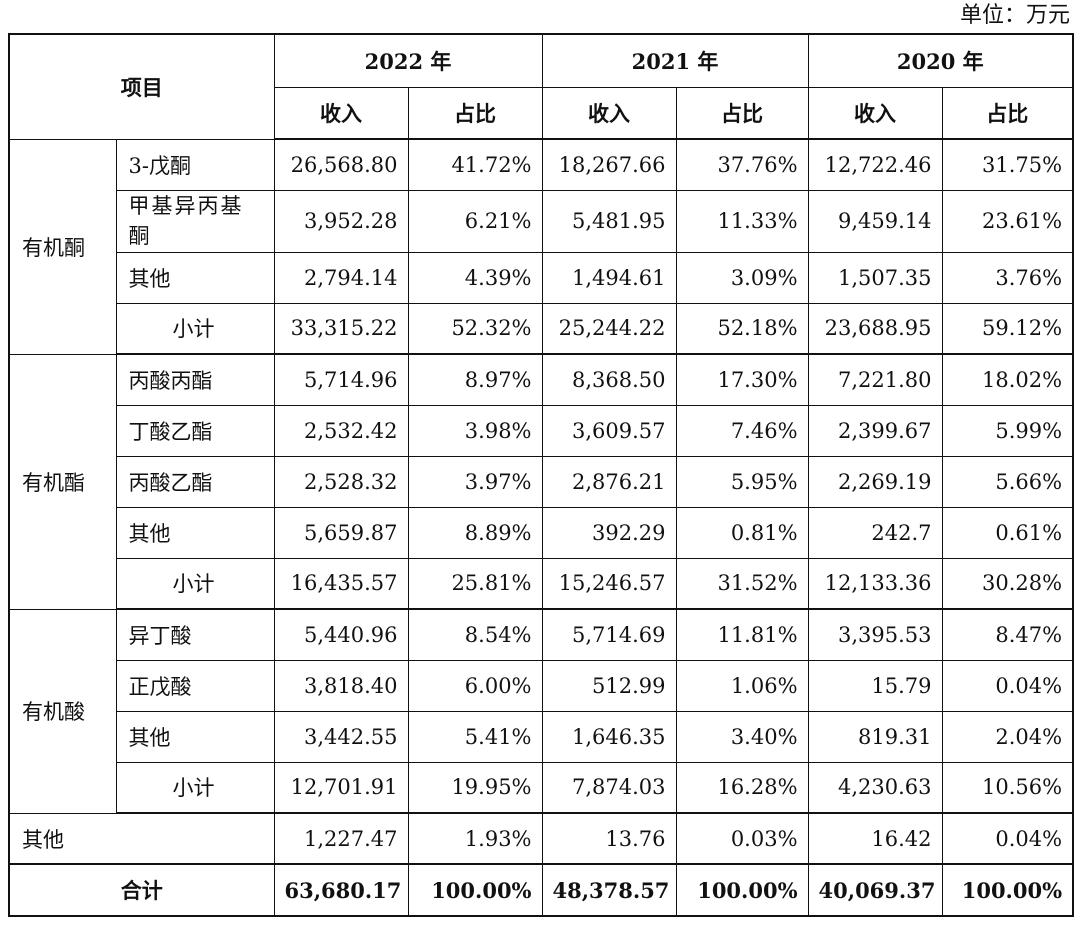 The height and width of the screenshot is (941, 1080). What do you see at coordinates (875, 583) in the screenshot?
I see `revenue-value: 12,133.36` at bounding box center [875, 583].